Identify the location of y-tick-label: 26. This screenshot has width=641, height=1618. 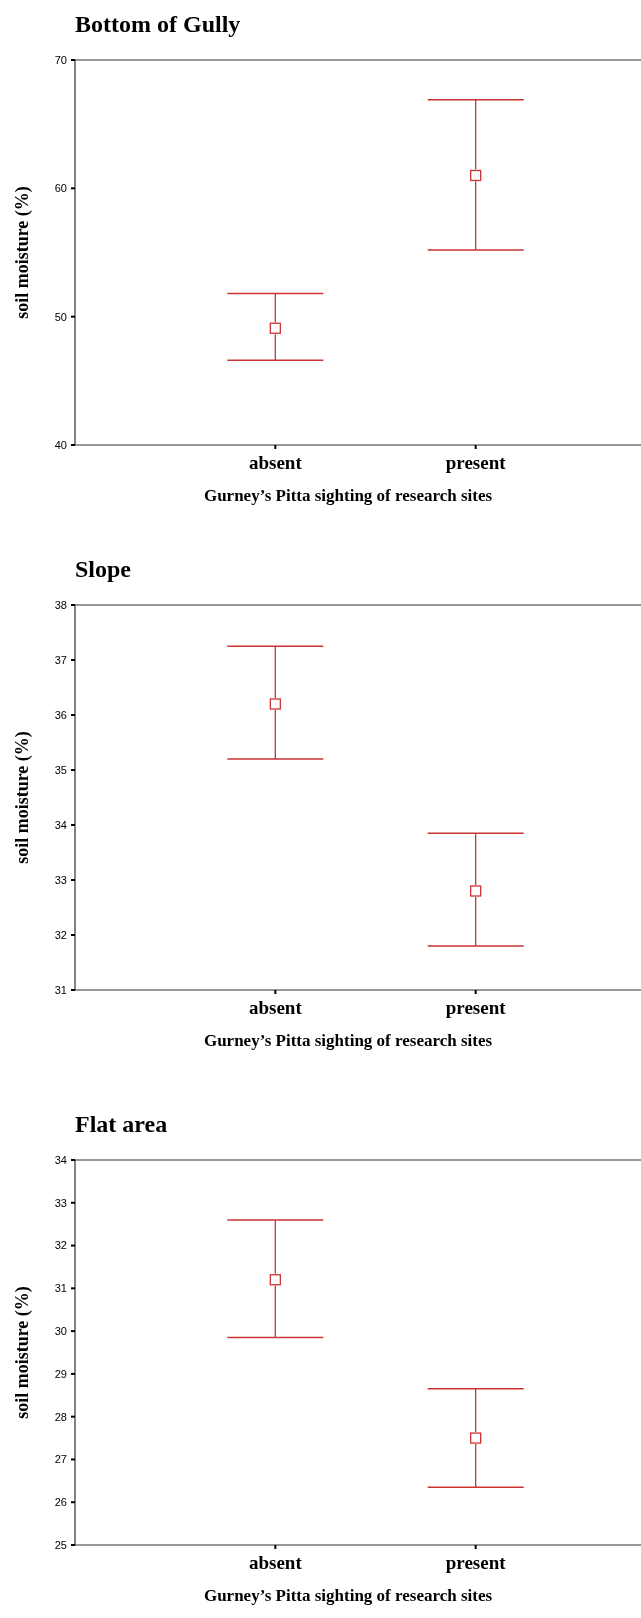
(60, 1502).